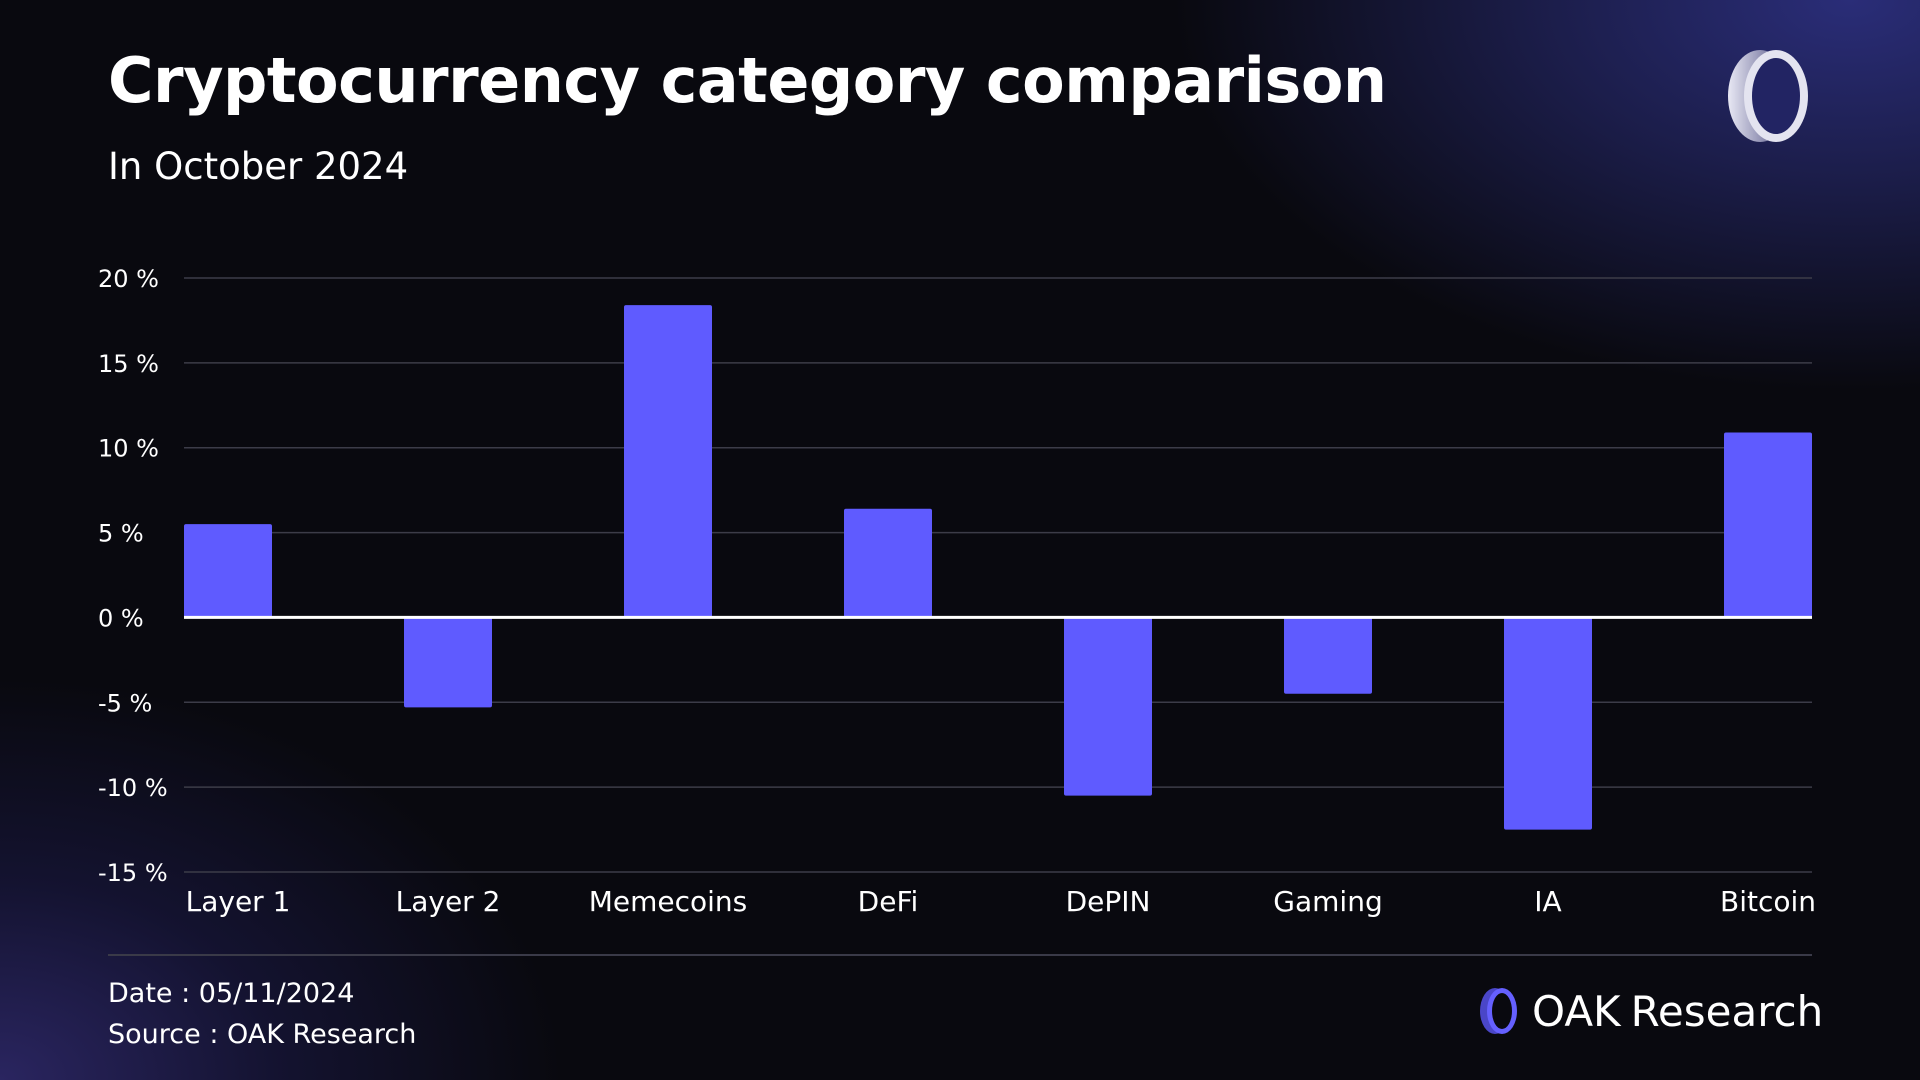 The image size is (1920, 1080). I want to click on bar-memecoins, so click(668, 461).